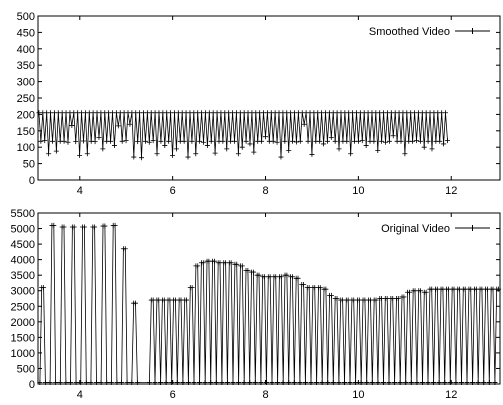  Describe the element at coordinates (26, 148) in the screenshot. I see `y-tick-label: 100` at that location.